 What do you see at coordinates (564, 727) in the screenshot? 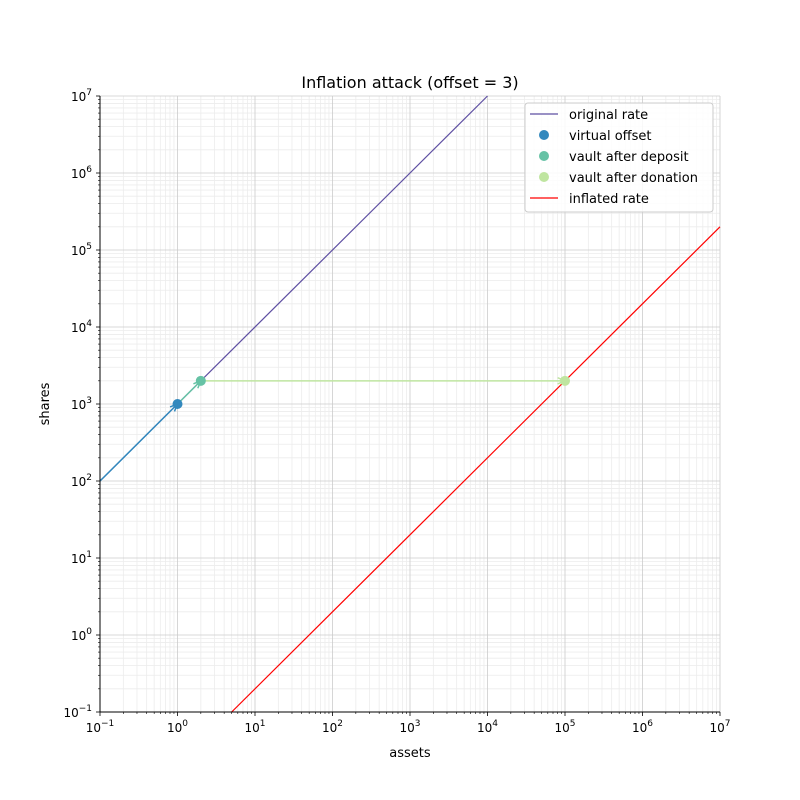
I see `x-tick-label: 10⁵` at bounding box center [564, 727].